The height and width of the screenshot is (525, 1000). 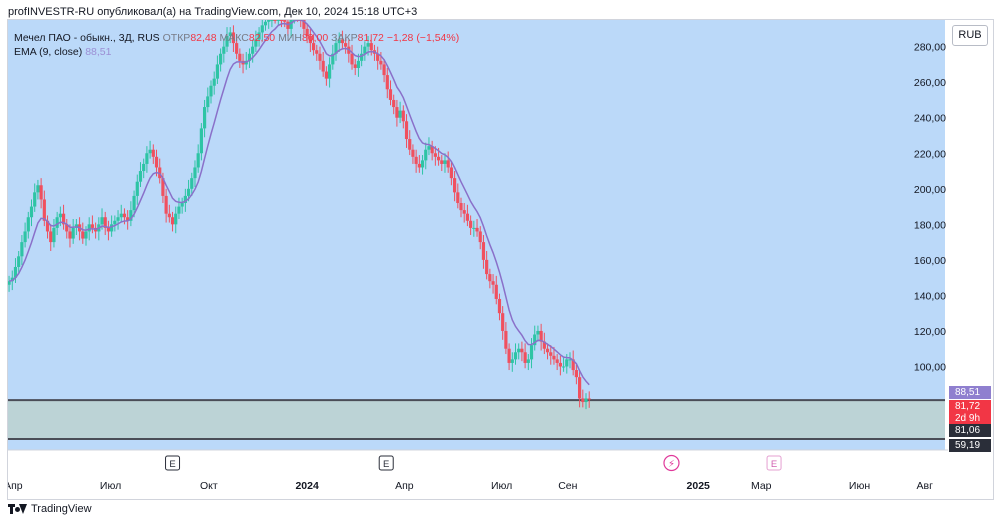 I want to click on time-axis-label: 2025, so click(x=699, y=486).